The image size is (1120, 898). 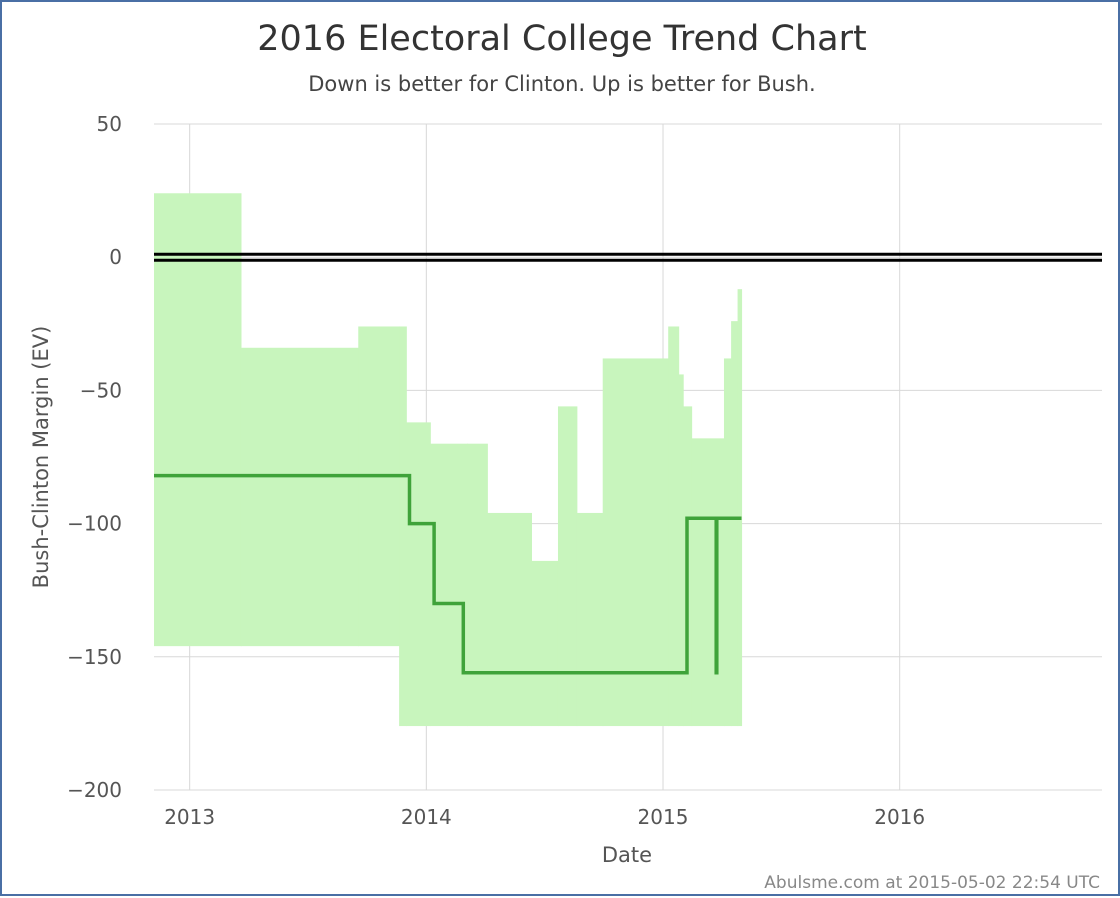 I want to click on x-tick-label: 2016, so click(x=899, y=817).